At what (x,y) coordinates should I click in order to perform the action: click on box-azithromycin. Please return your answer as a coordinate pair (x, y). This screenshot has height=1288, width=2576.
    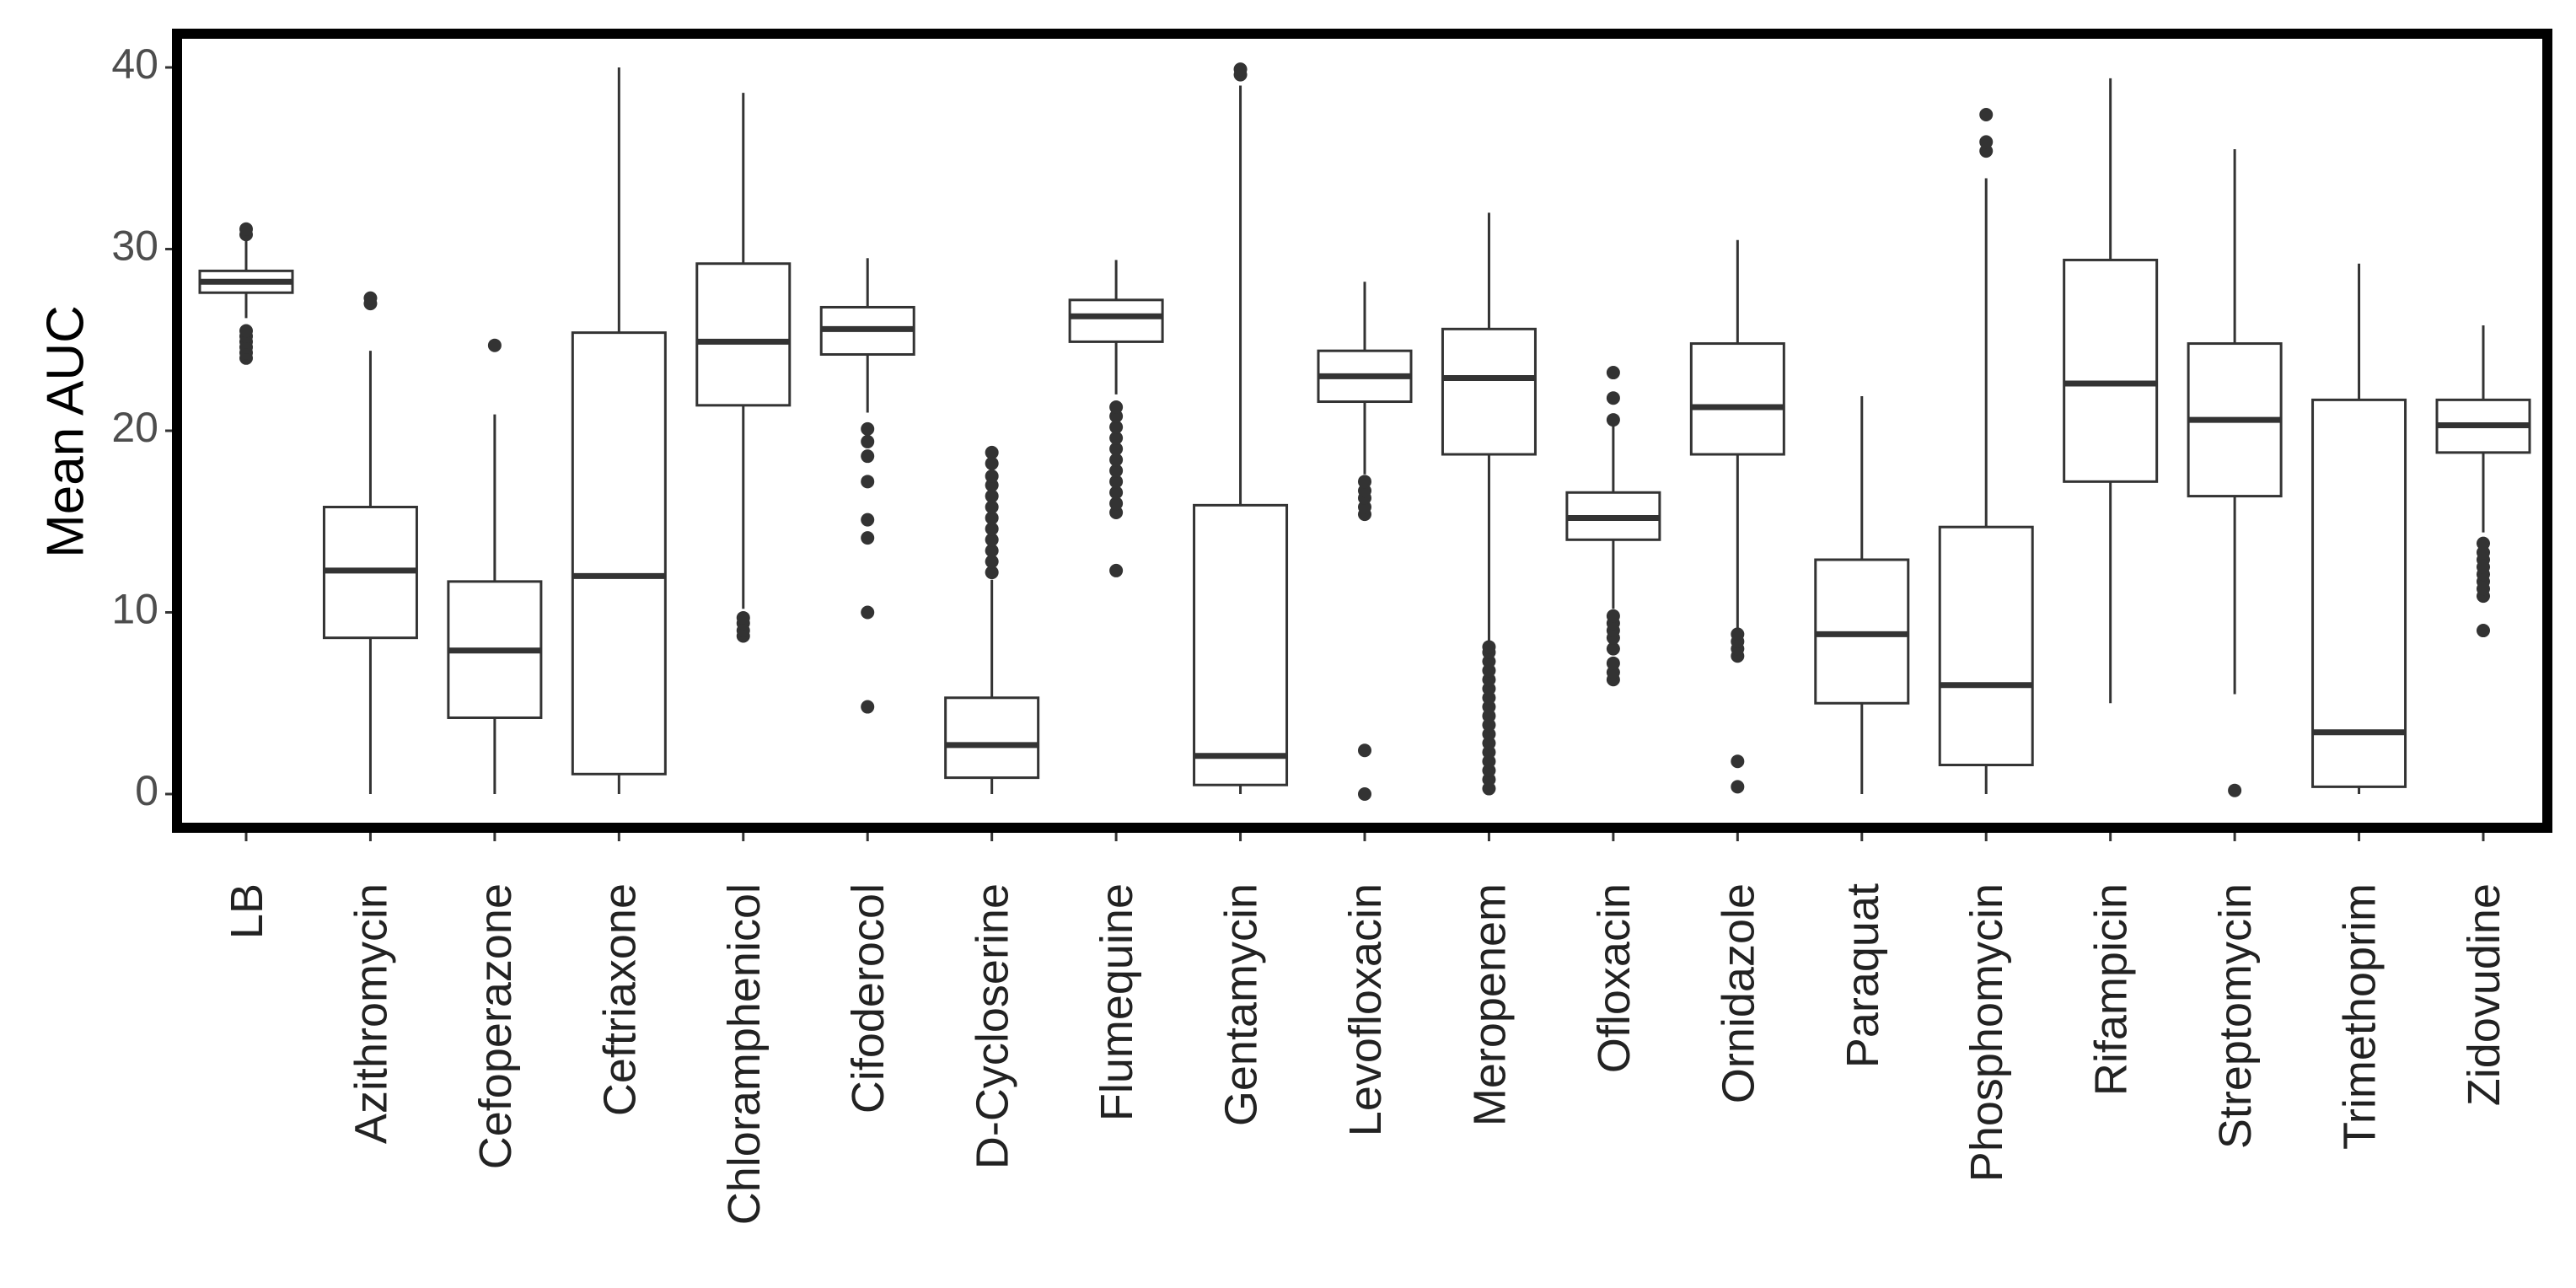
    Looking at the image, I should click on (370, 542).